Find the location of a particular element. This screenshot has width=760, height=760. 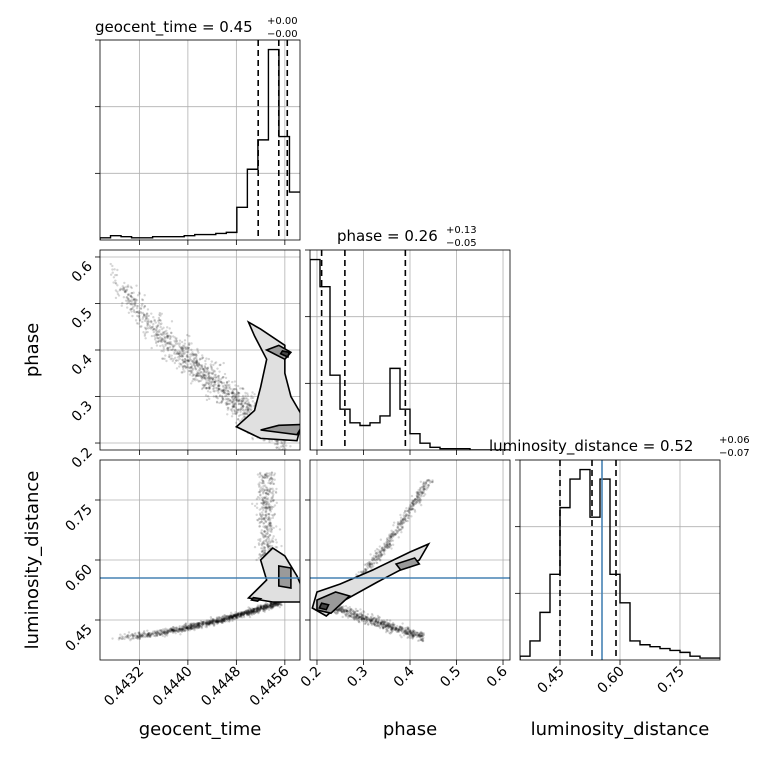

title-luminosity-distance-main: luminosity_distance = 0.52 is located at coordinates (591, 446).